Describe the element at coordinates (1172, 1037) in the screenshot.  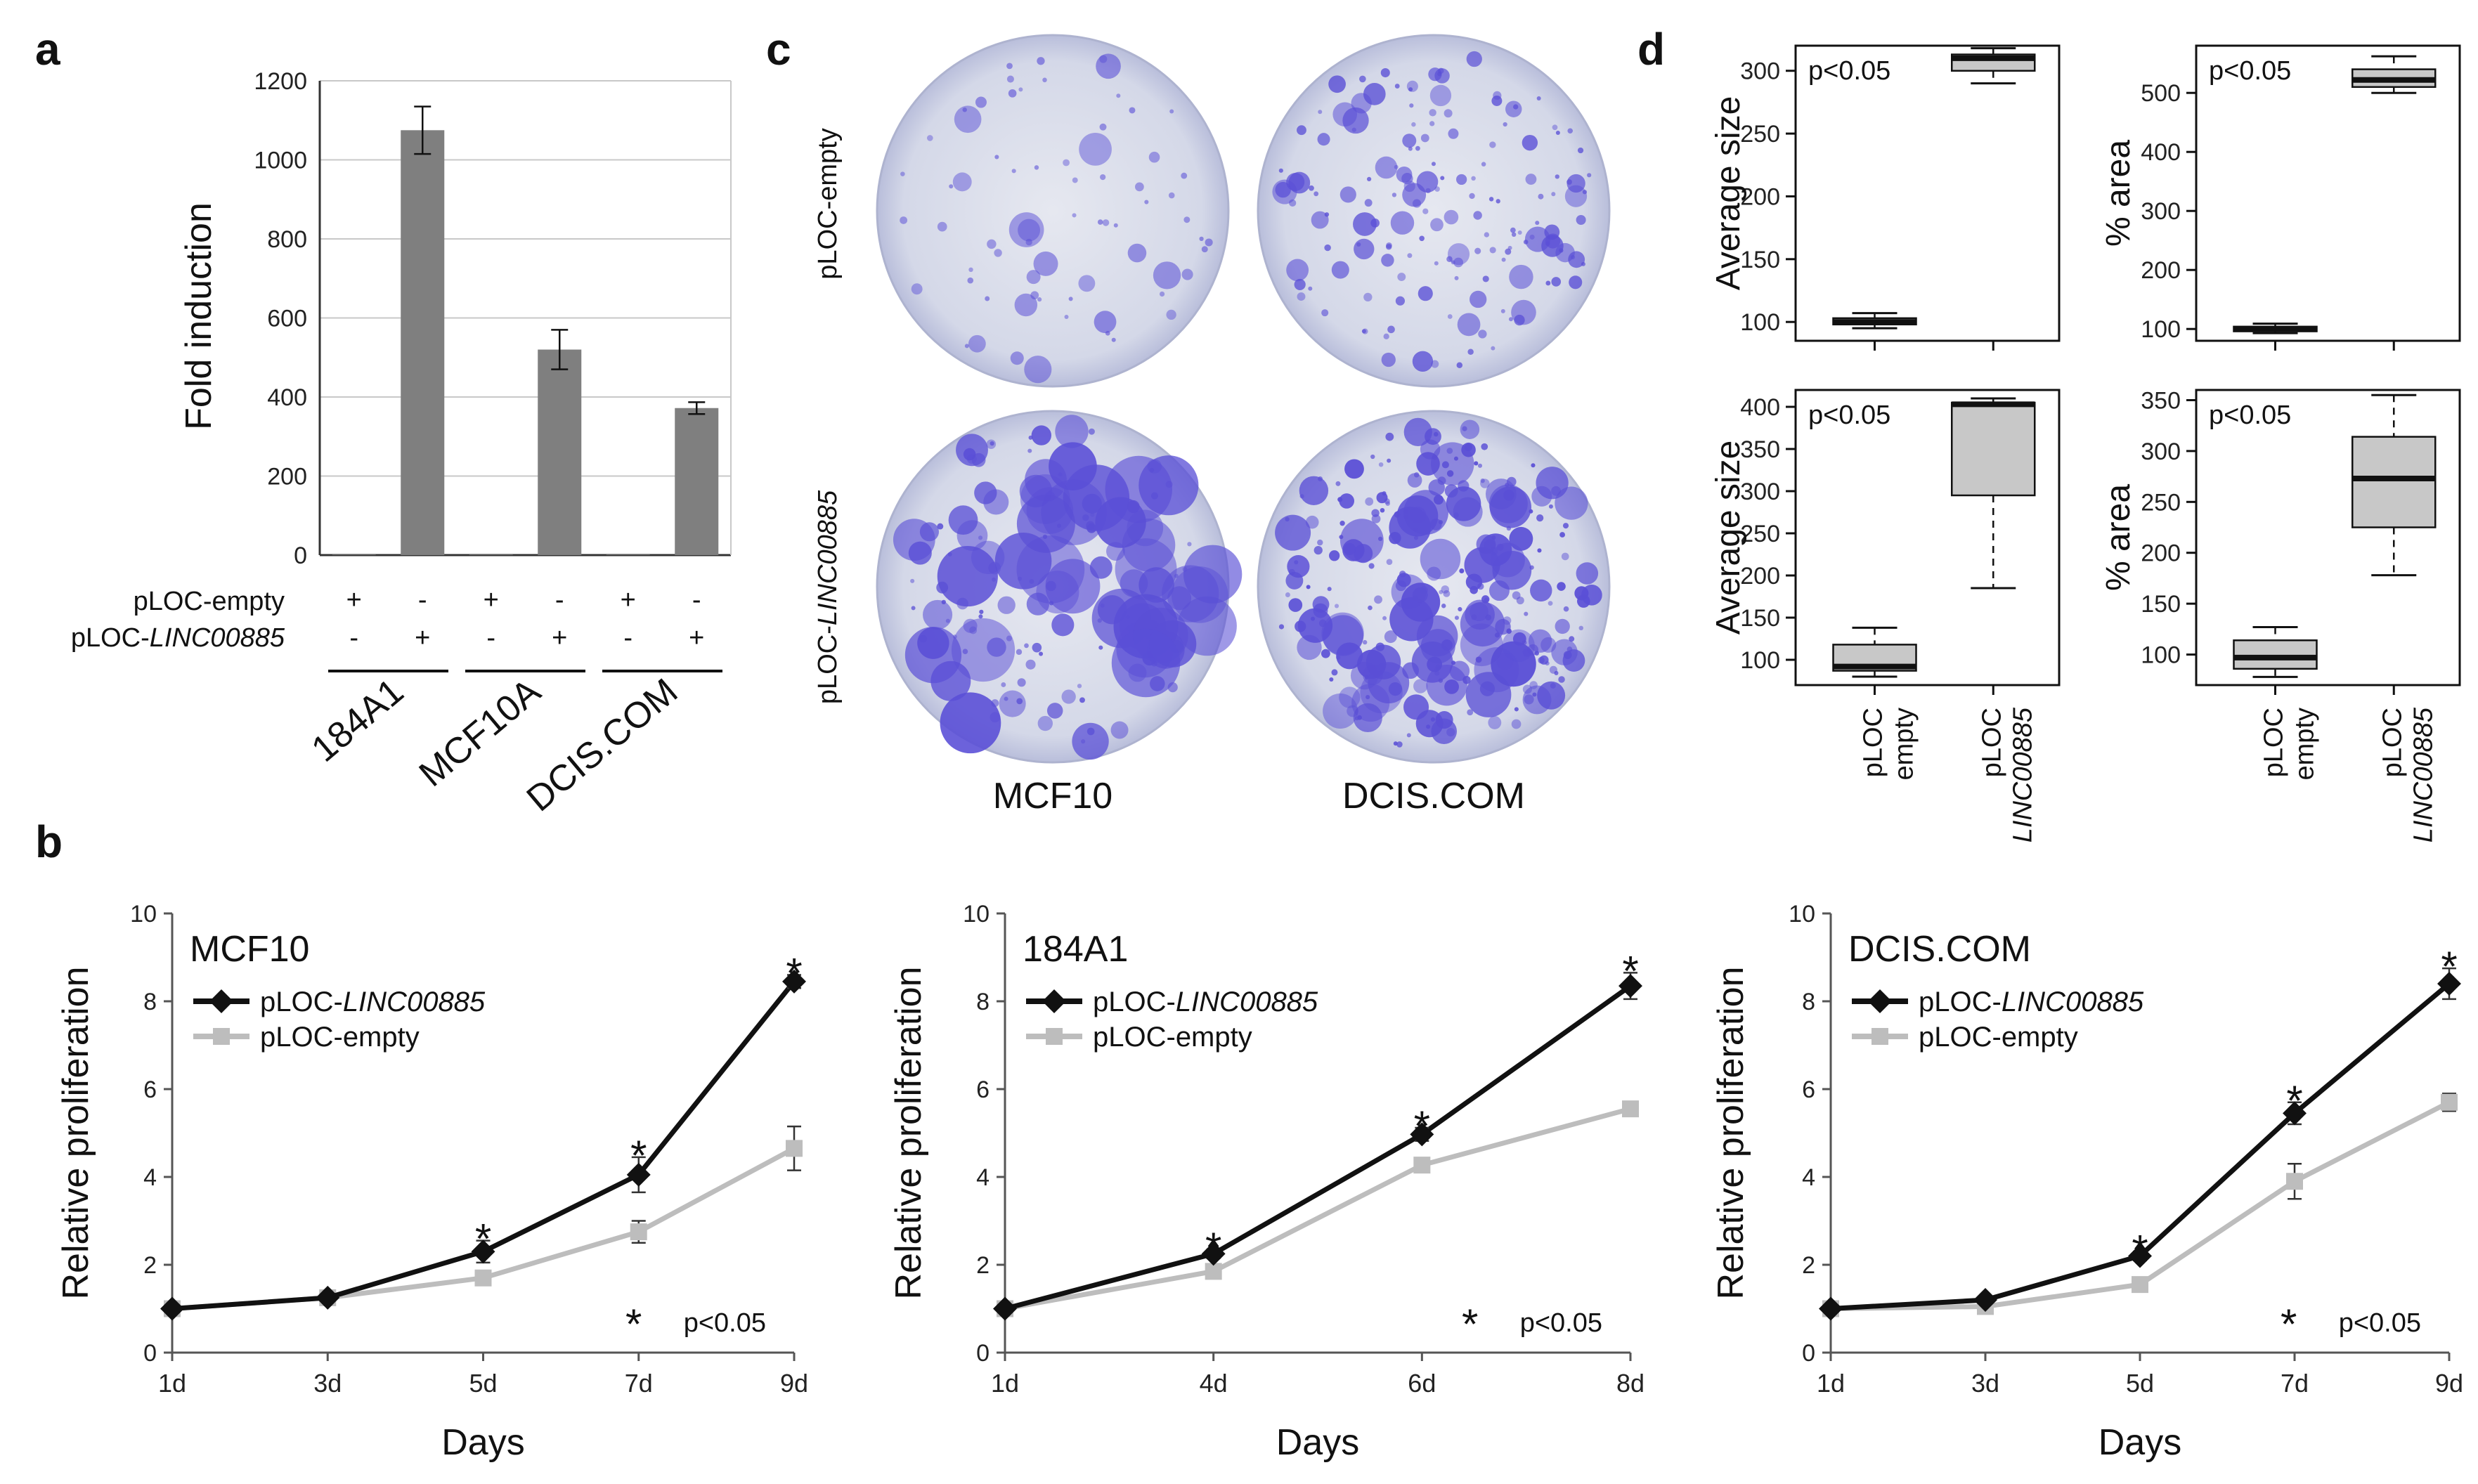
I see `legend-label-empty: pLOC-empty` at that location.